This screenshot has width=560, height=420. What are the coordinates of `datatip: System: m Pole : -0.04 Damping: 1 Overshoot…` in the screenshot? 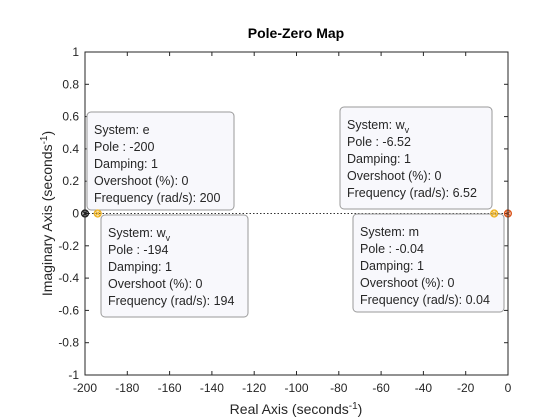 It's located at (428, 263).